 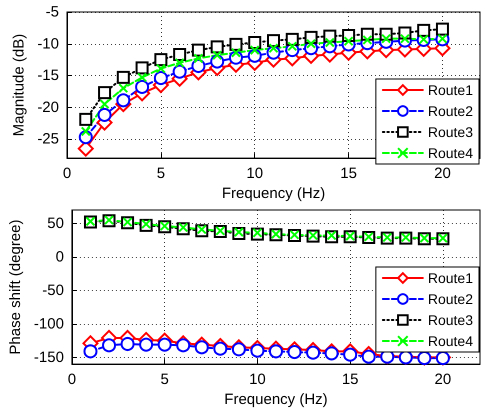 I want to click on y-tick-label: 0, so click(x=60, y=257).